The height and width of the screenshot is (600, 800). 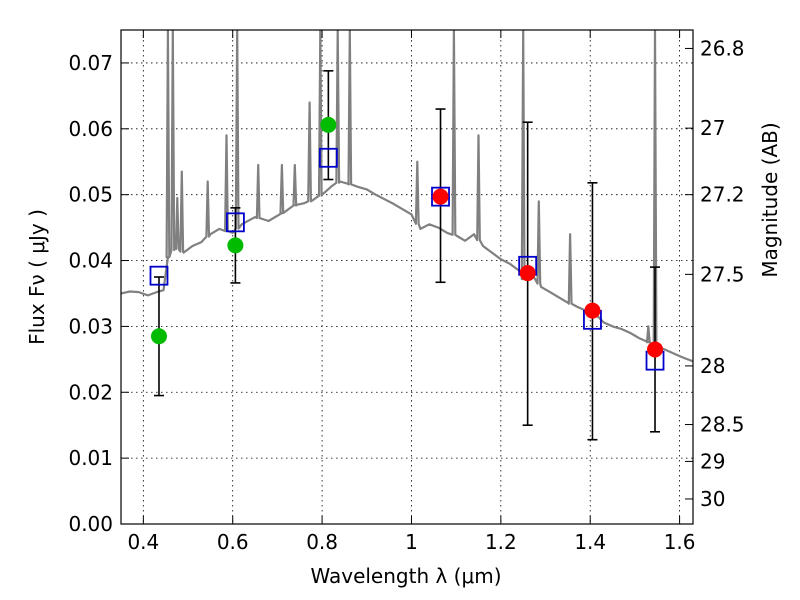 I want to click on y-tick-label: 0.06, so click(x=90, y=129).